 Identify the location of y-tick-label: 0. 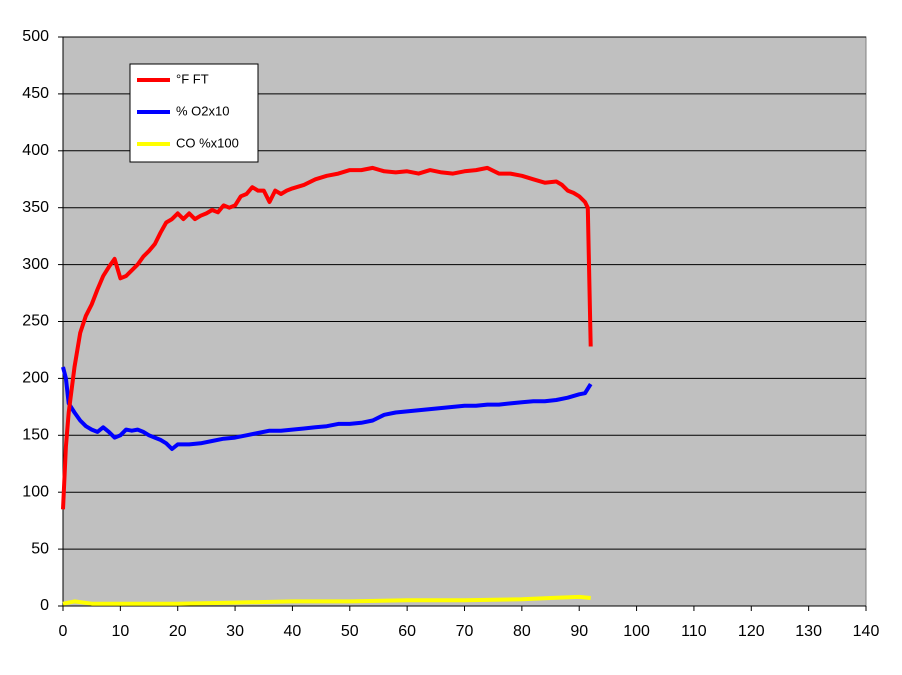
(44, 605).